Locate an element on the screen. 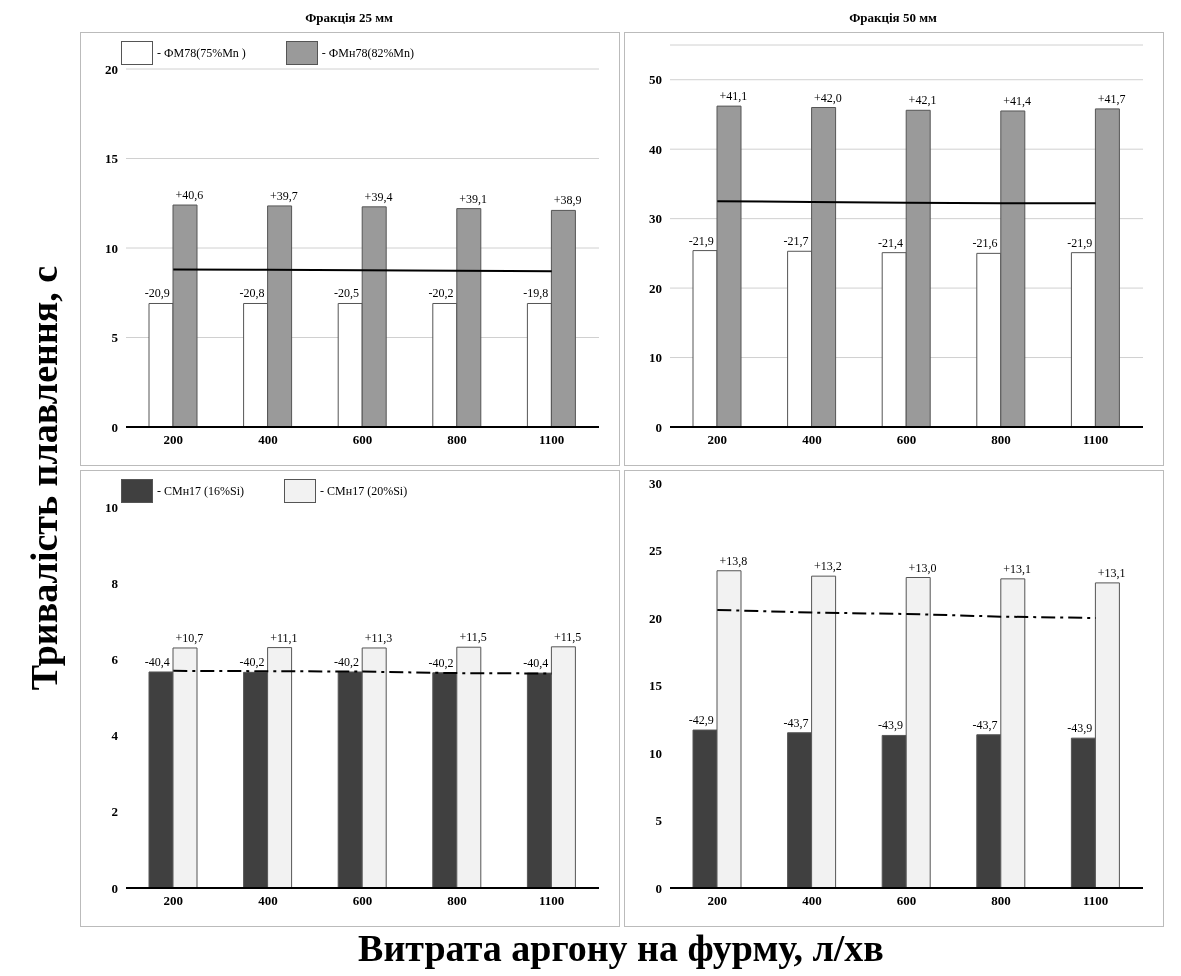 The width and height of the screenshot is (1181, 976). annotation: +11,3 is located at coordinates (378, 637).